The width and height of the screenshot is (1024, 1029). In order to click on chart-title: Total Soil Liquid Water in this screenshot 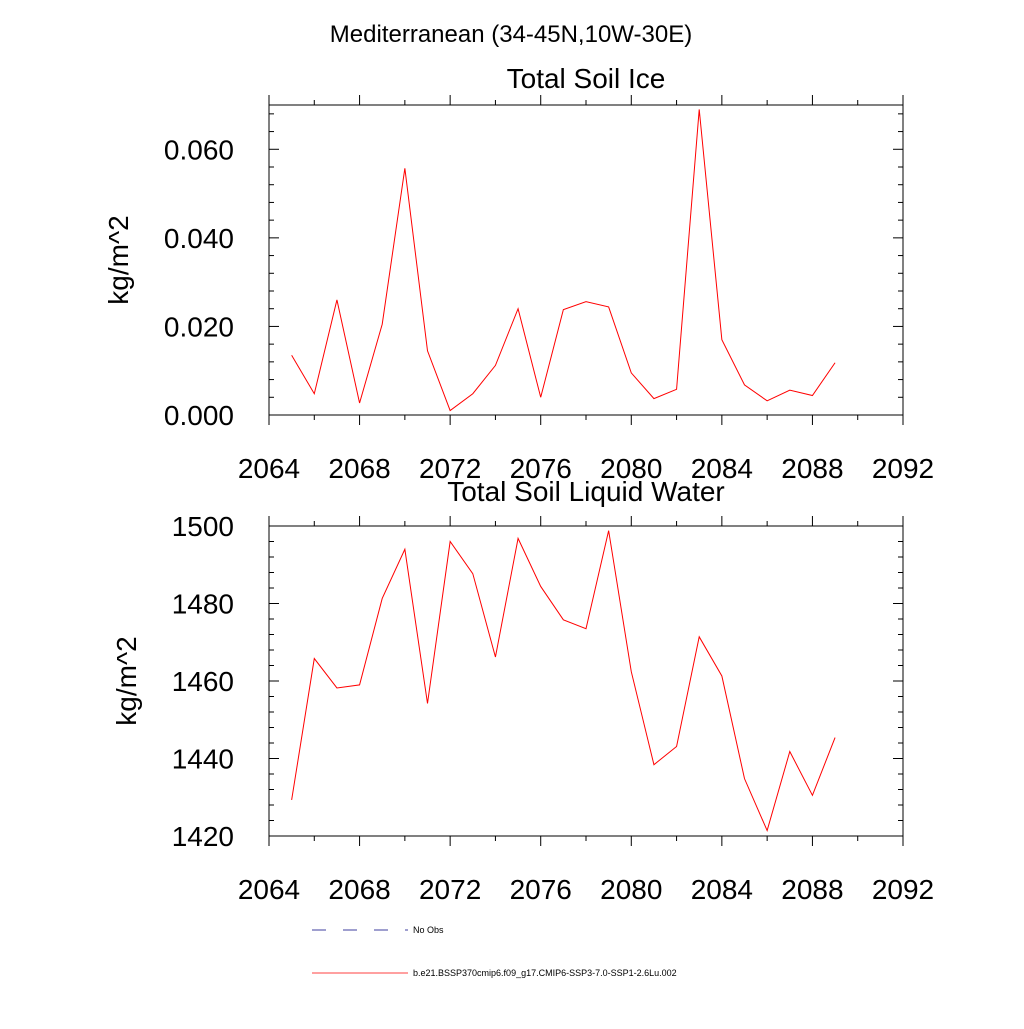, I will do `click(586, 491)`.